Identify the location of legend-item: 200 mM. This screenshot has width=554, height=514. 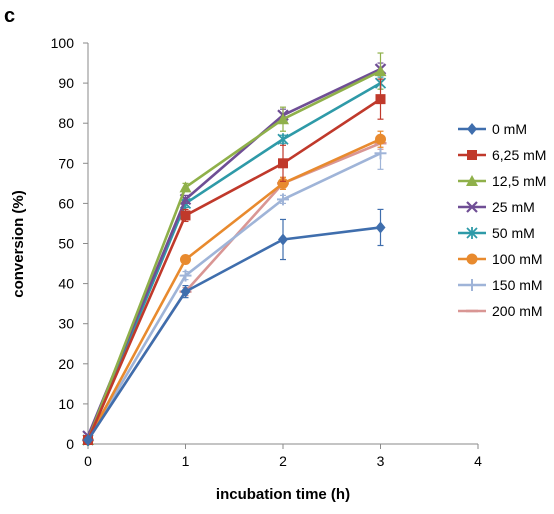
(500, 311).